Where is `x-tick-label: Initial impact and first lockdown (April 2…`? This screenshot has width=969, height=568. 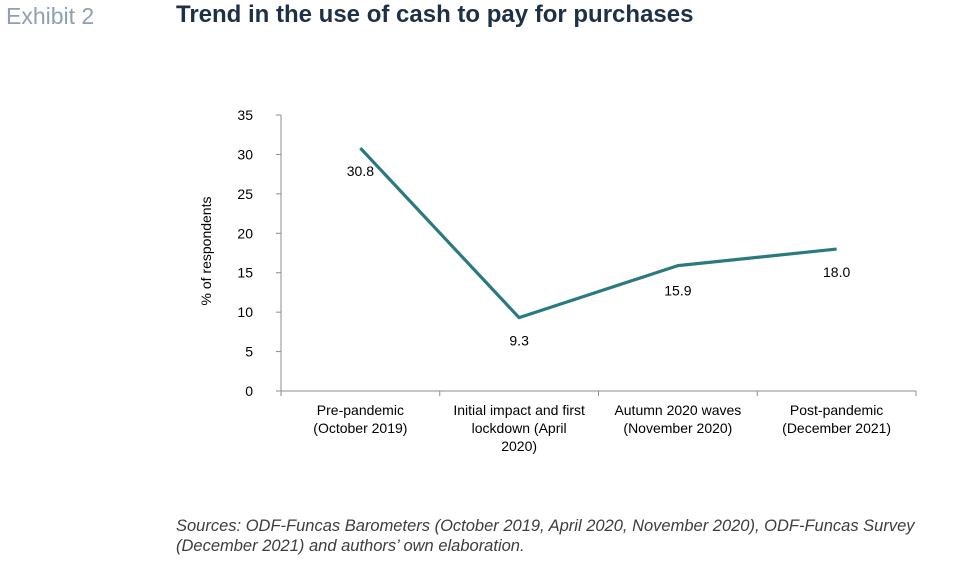
x-tick-label: Initial impact and first lockdown (April 2… is located at coordinates (519, 428).